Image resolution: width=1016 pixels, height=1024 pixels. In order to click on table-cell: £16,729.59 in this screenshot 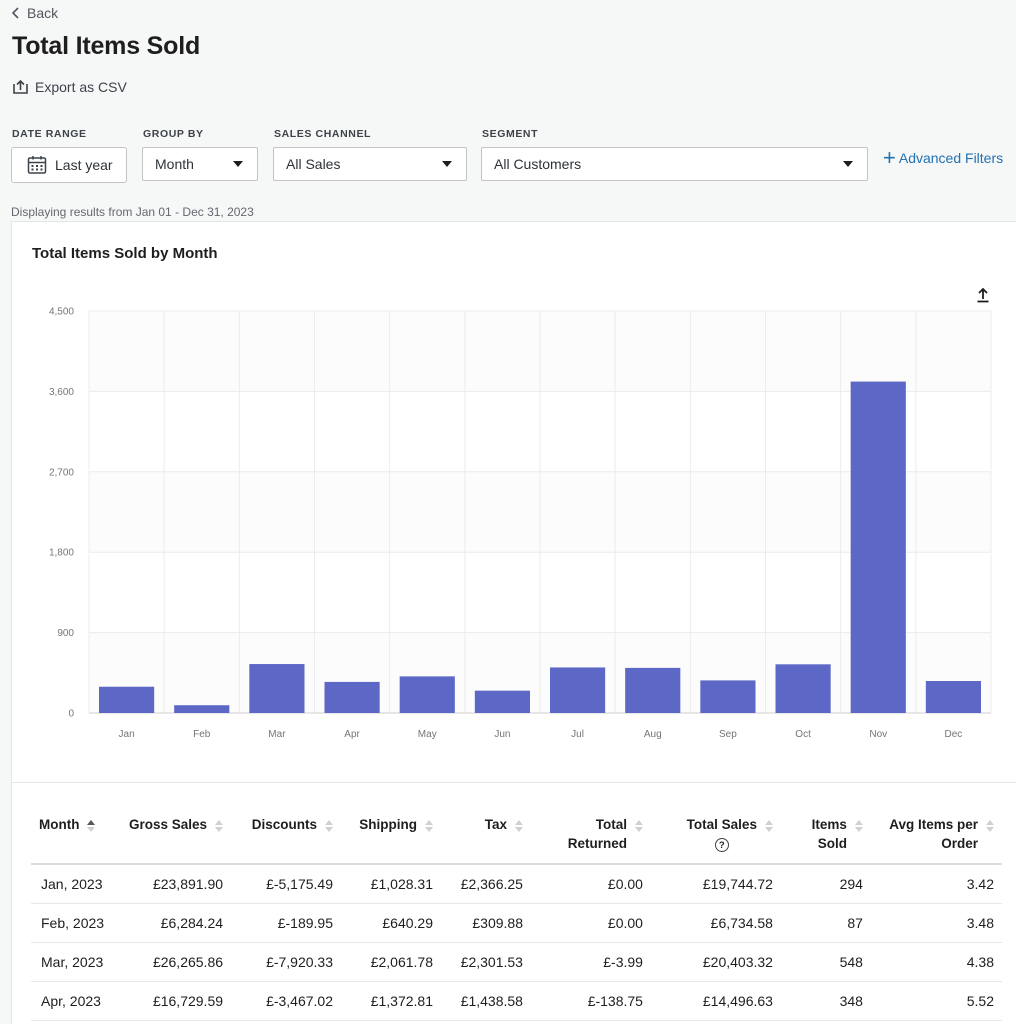, I will do `click(176, 1001)`.